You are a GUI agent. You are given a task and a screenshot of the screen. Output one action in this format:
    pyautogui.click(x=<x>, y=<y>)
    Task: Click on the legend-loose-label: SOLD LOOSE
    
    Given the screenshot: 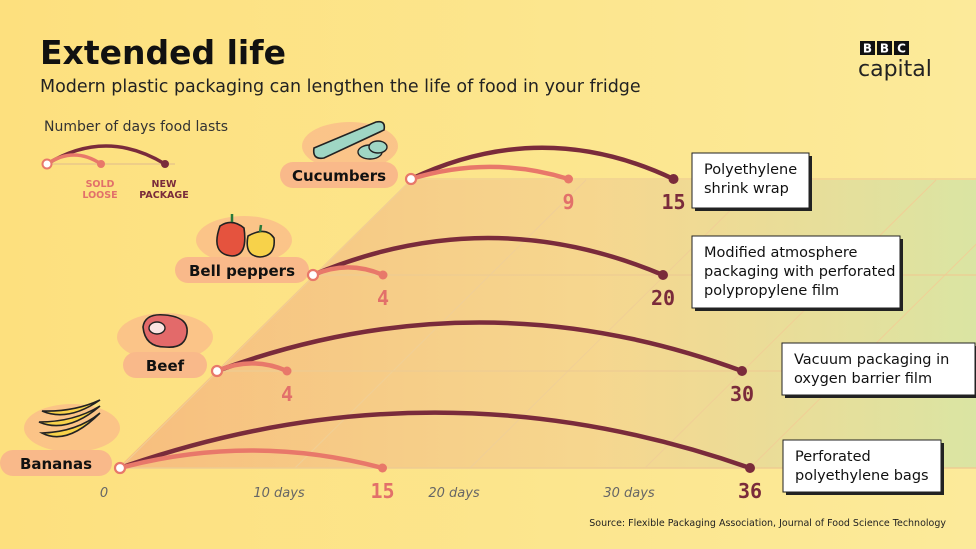 What is the action you would take?
    pyautogui.click(x=99, y=190)
    